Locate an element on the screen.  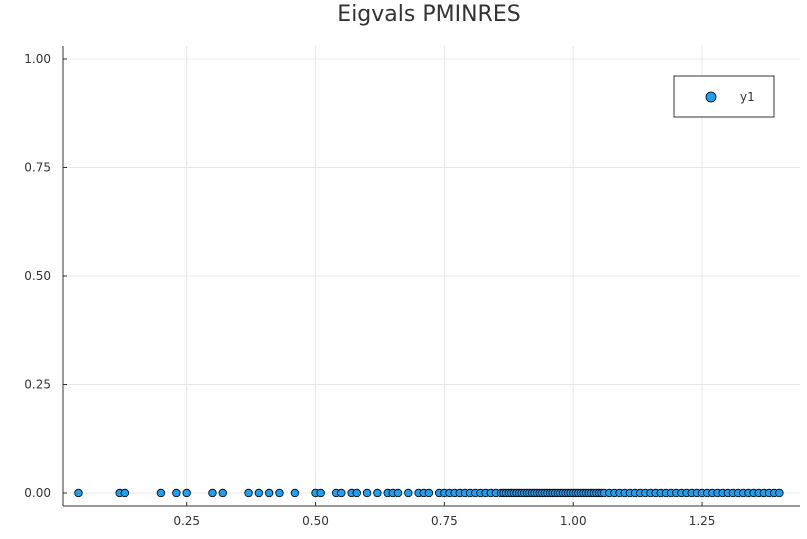
x-axis-ticks: 0.25 0.50 0.75 1.00 1.25 is located at coordinates (444, 515).